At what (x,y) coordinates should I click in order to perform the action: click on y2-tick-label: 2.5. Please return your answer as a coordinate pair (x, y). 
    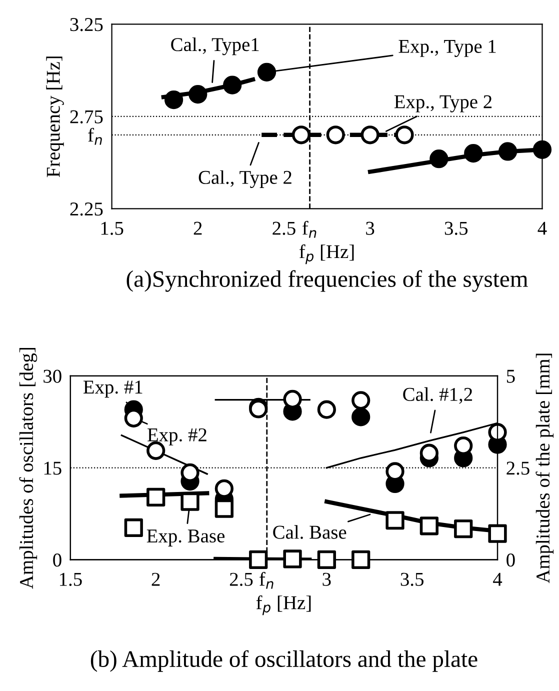
    Looking at the image, I should click on (518, 468).